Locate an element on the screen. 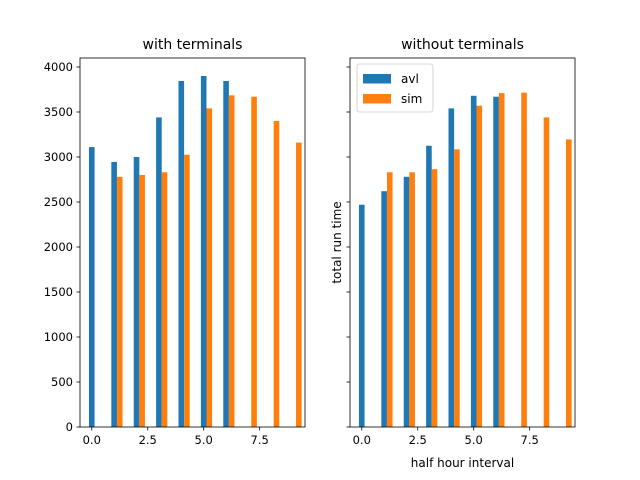 The image size is (640, 480). chart-title: without terminals is located at coordinates (462, 45).